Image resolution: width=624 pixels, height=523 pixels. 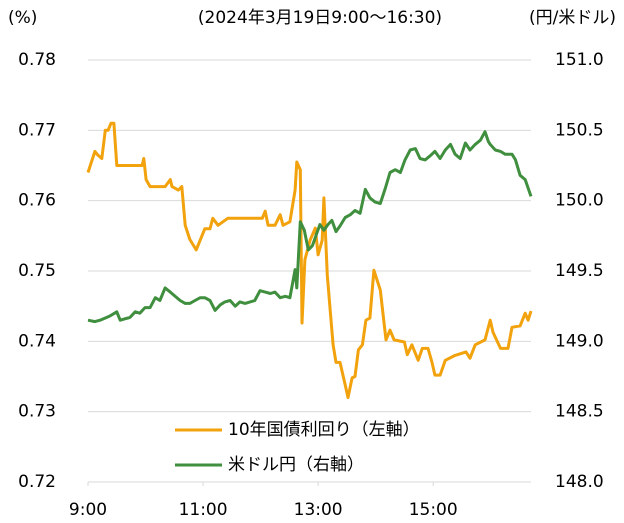 I want to click on y-tick-label: 0.73, so click(x=37, y=412).